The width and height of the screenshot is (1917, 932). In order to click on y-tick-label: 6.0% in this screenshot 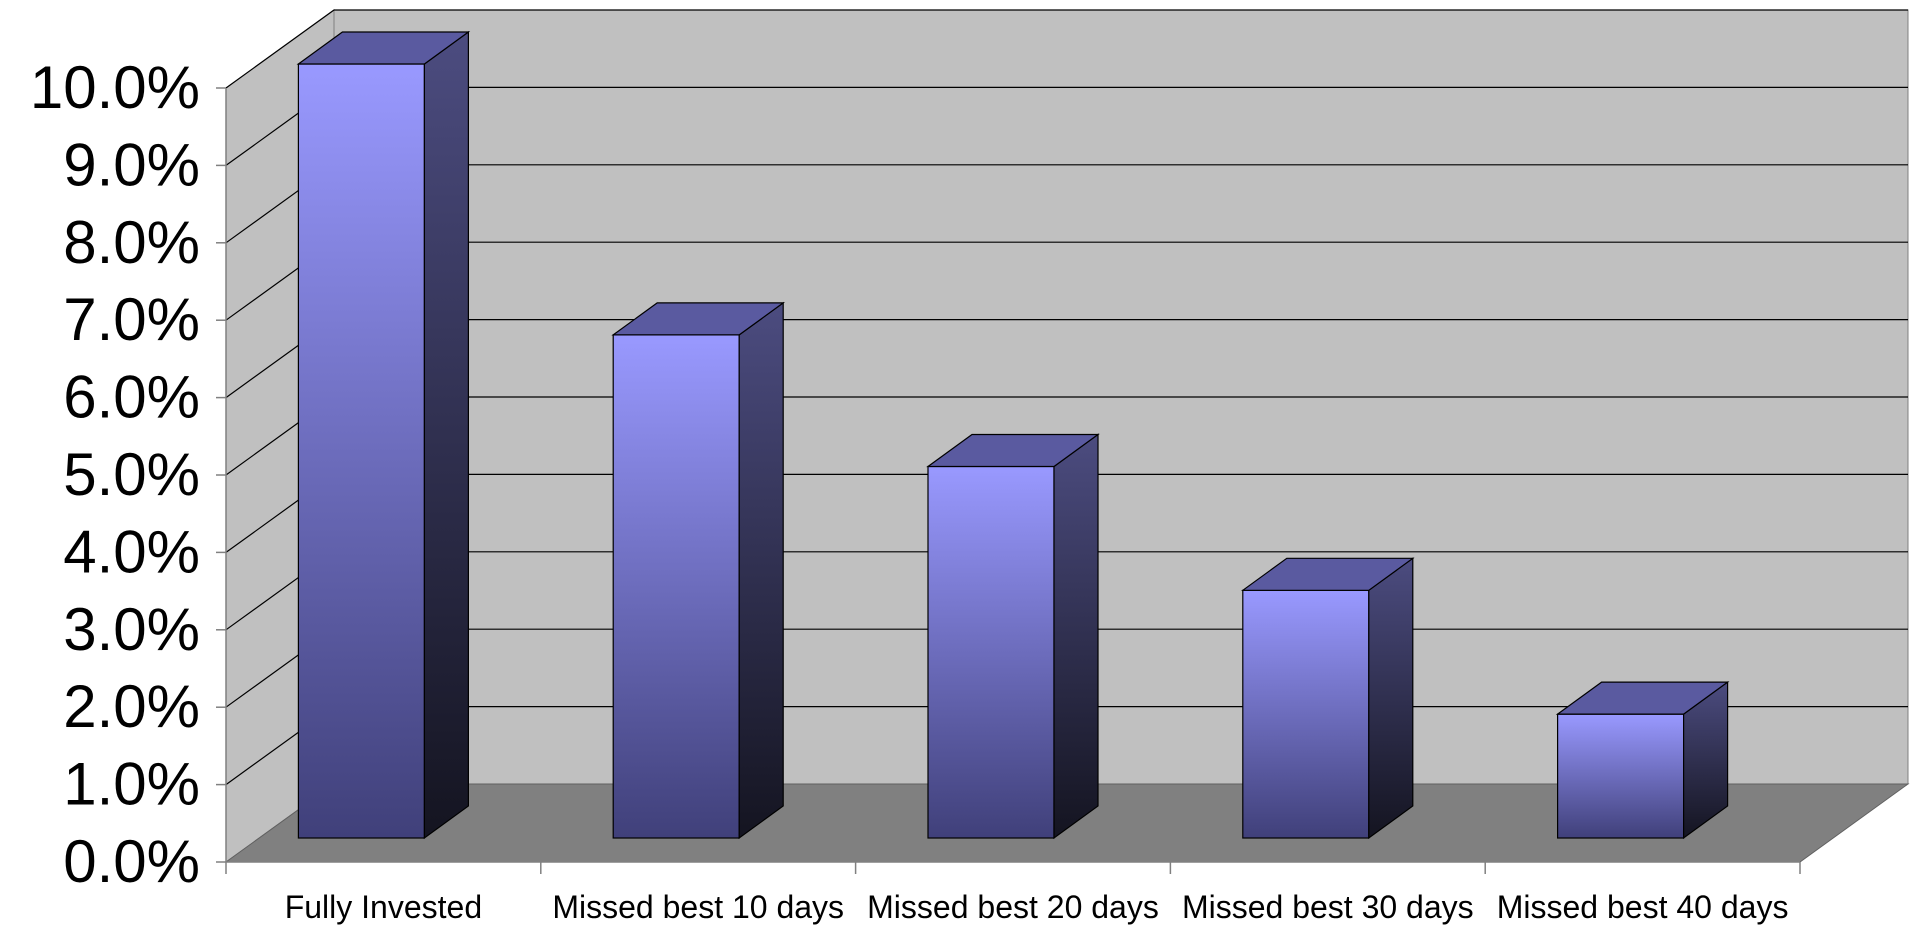, I will do `click(131, 397)`.